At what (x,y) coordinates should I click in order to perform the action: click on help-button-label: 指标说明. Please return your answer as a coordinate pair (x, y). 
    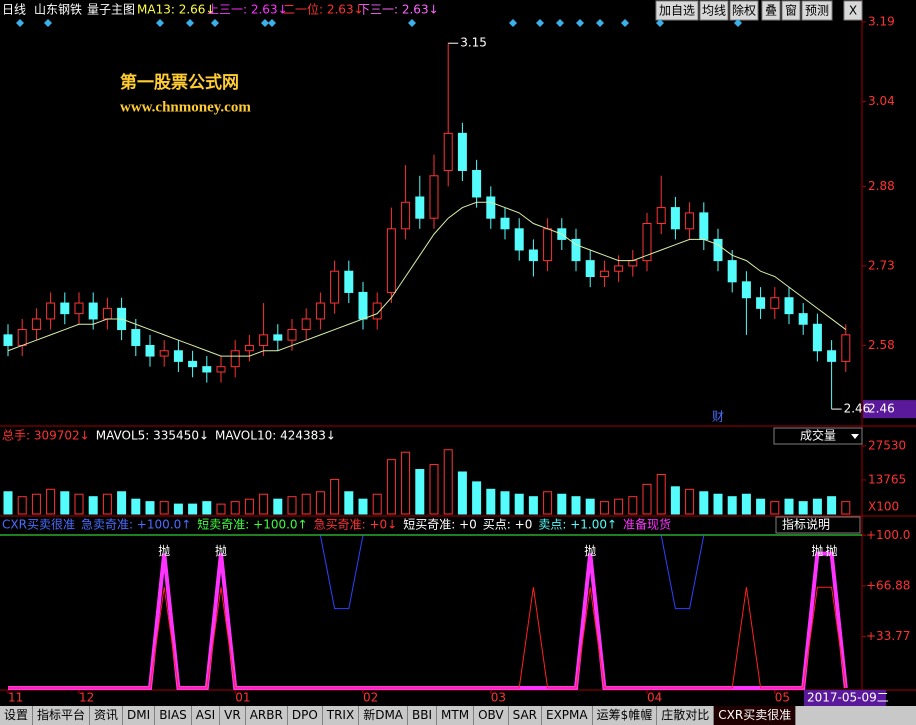
    Looking at the image, I should click on (806, 524).